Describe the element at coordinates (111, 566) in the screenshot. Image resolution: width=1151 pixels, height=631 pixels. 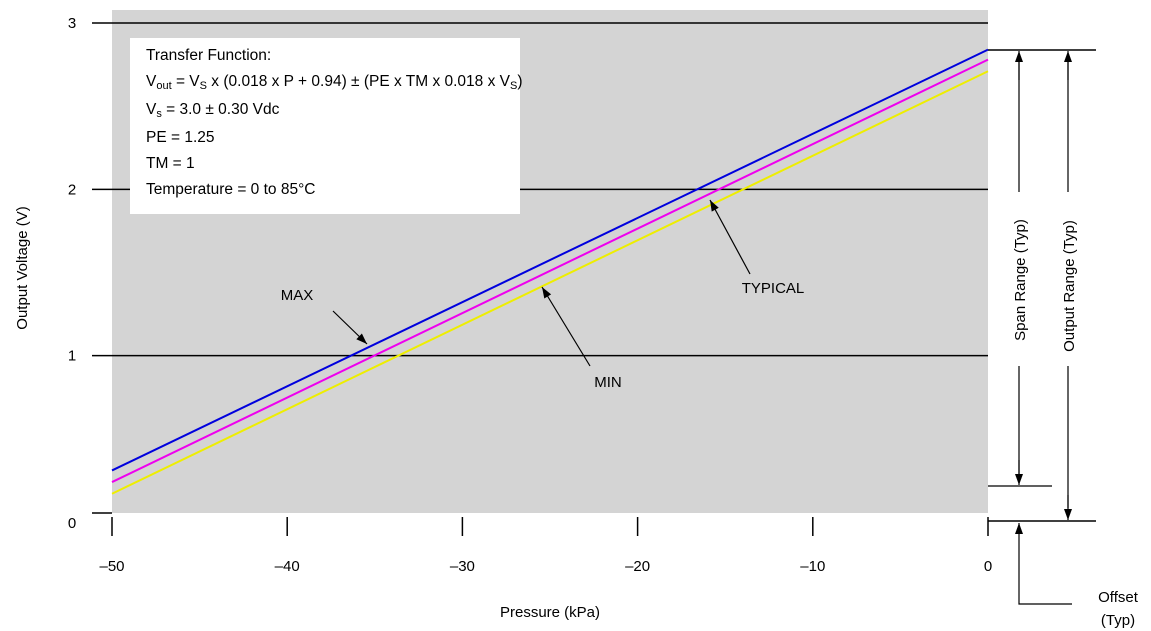
I see `x-tick-label: –50` at that location.